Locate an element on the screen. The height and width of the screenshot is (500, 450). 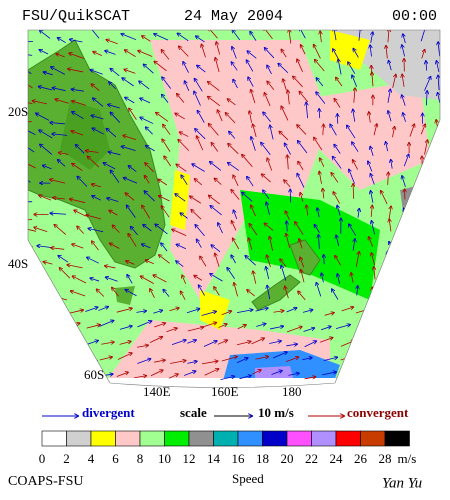
scale-label: scale is located at coordinates (193, 412).